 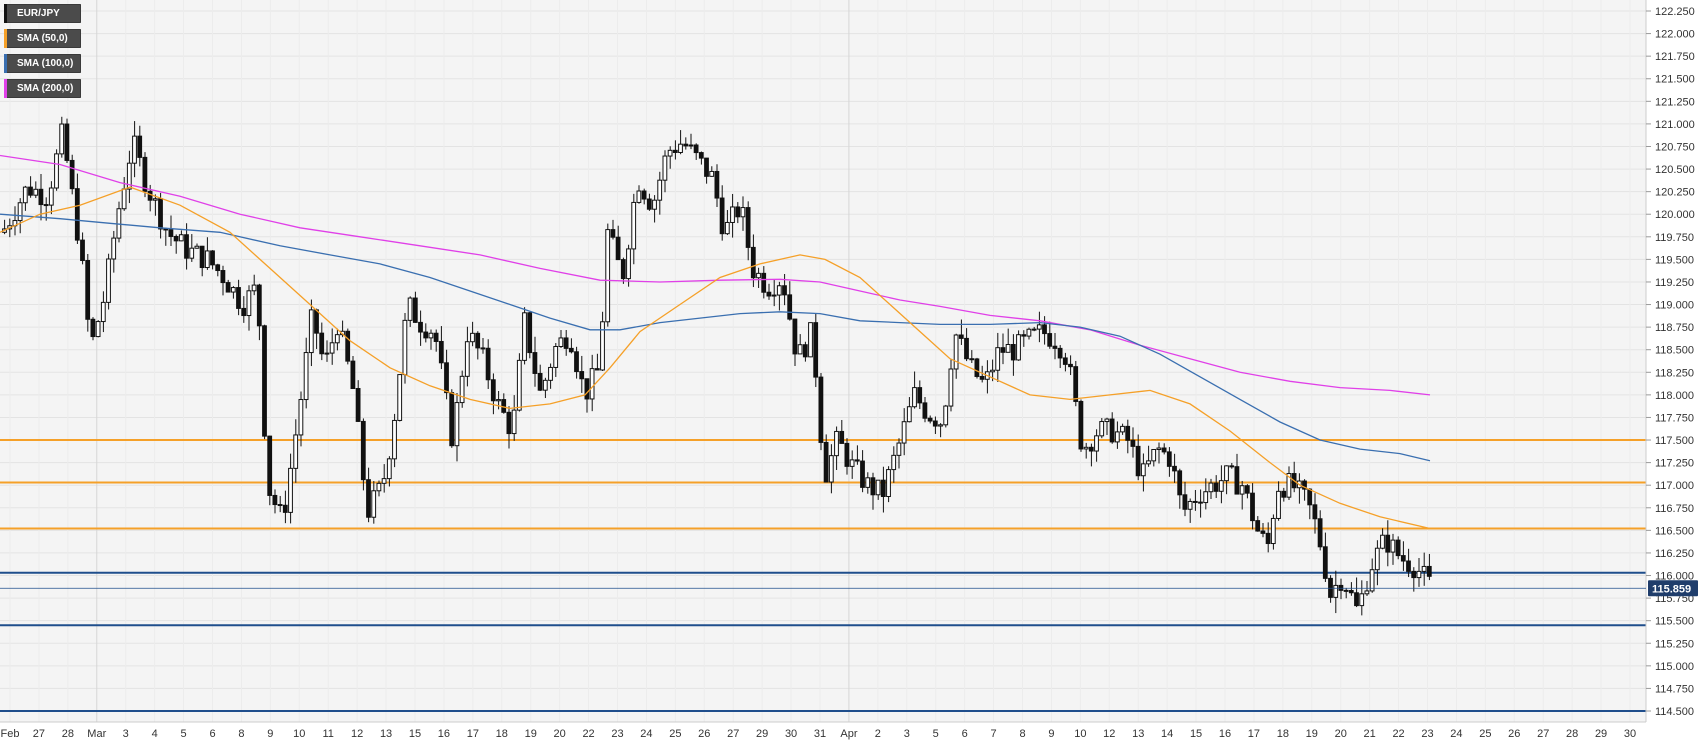 I want to click on x-tick-label: 18, so click(x=1283, y=734).